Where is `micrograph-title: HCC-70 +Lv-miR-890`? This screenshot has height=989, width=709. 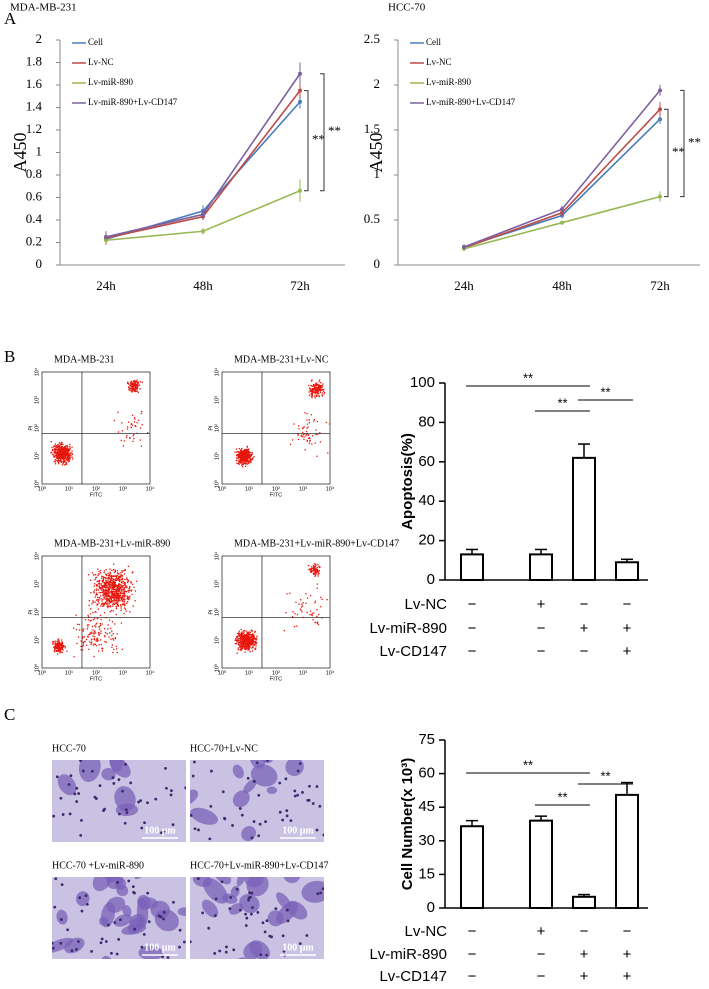 micrograph-title: HCC-70 +Lv-miR-890 is located at coordinates (98, 865).